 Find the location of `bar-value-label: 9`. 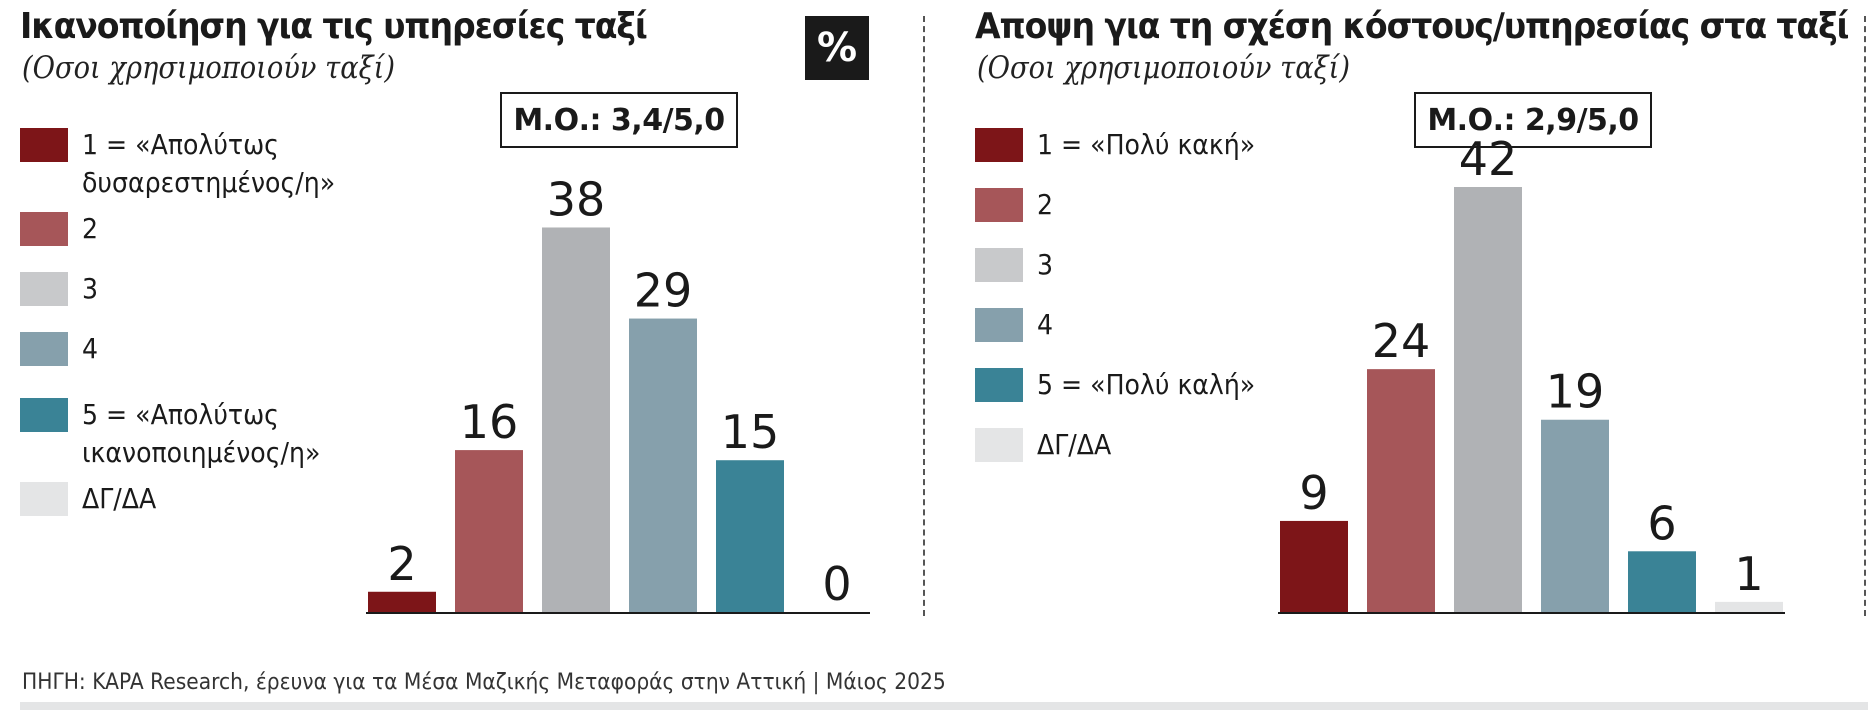

bar-value-label: 9 is located at coordinates (1313, 493).